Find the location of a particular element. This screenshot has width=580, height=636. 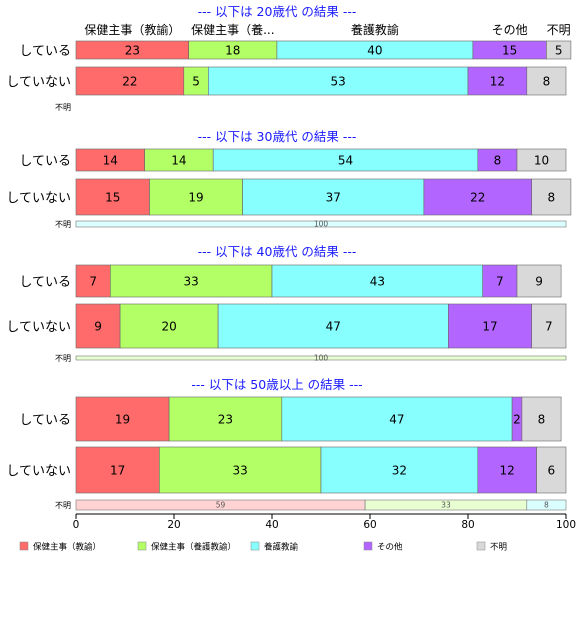

x-tick-label: 60 is located at coordinates (369, 525).